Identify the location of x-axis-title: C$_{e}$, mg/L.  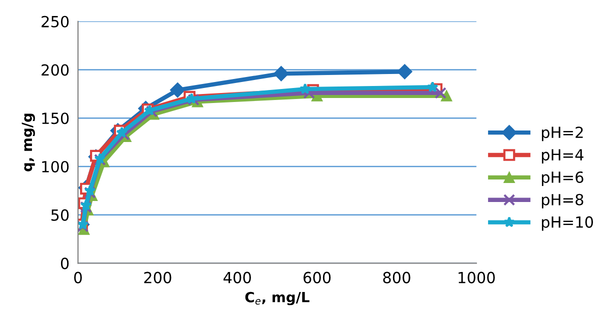
(277, 299).